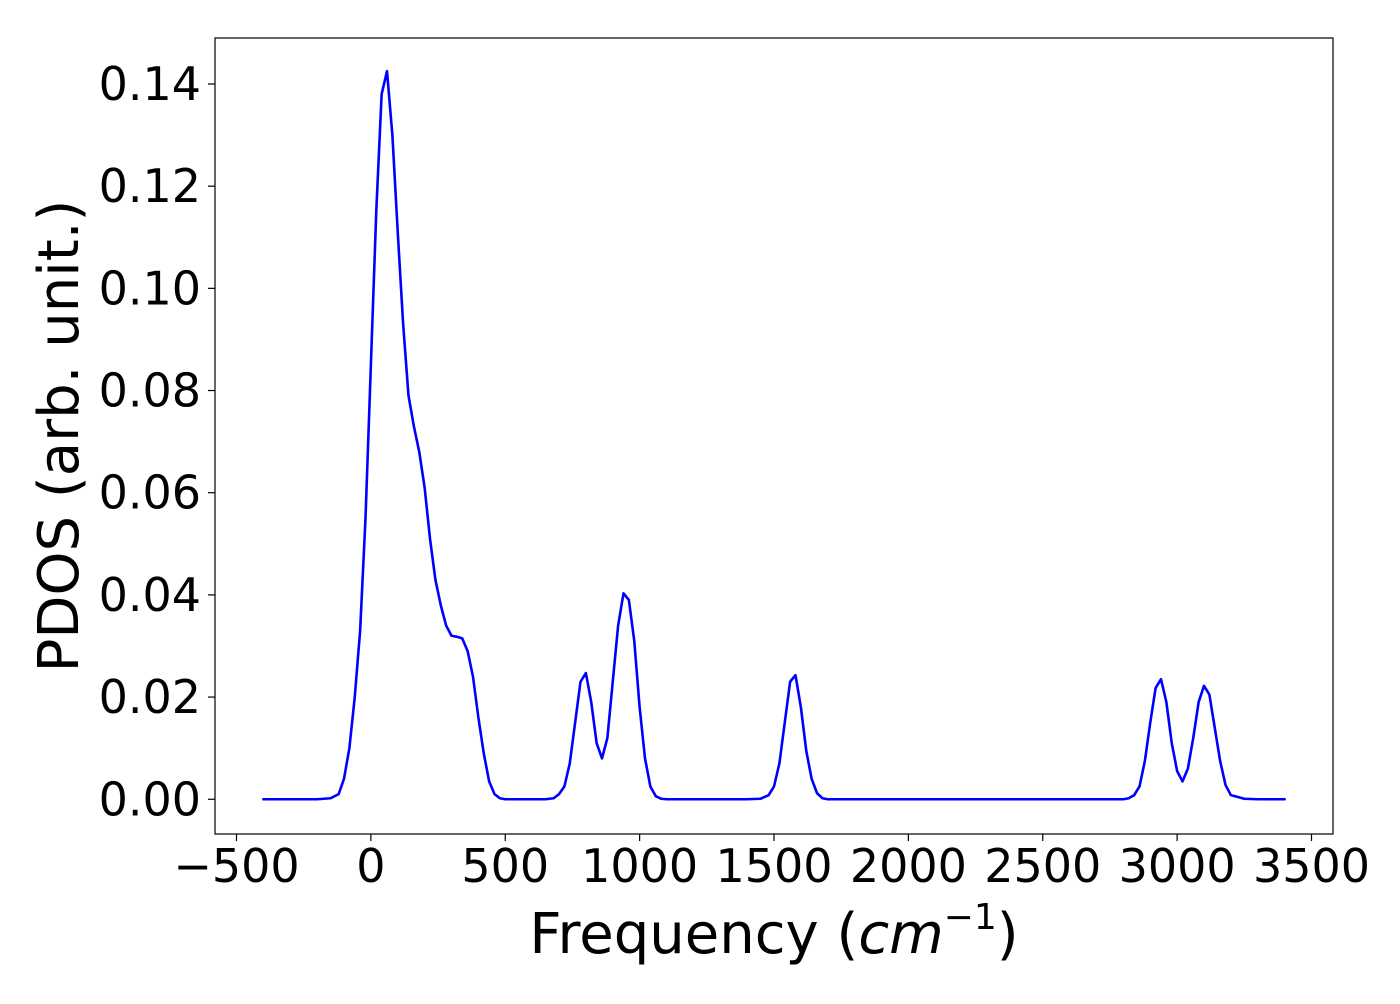 The image size is (1400, 1004). What do you see at coordinates (505, 866) in the screenshot?
I see `x-tick-label: 500` at bounding box center [505, 866].